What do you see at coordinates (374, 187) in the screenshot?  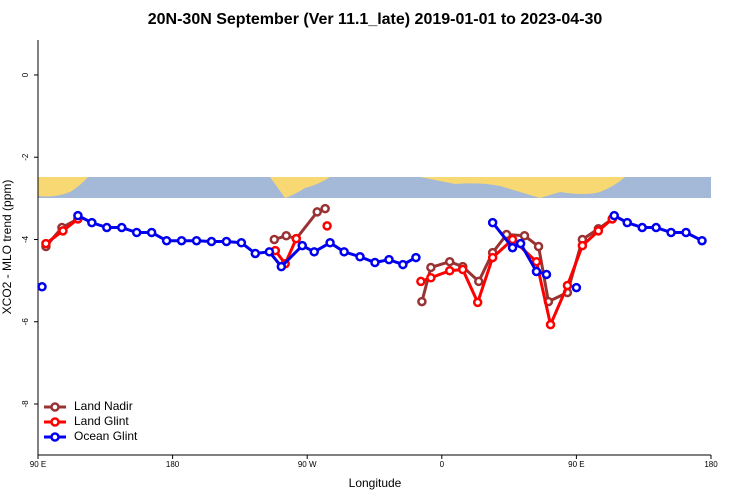 I see `map-strip` at bounding box center [374, 187].